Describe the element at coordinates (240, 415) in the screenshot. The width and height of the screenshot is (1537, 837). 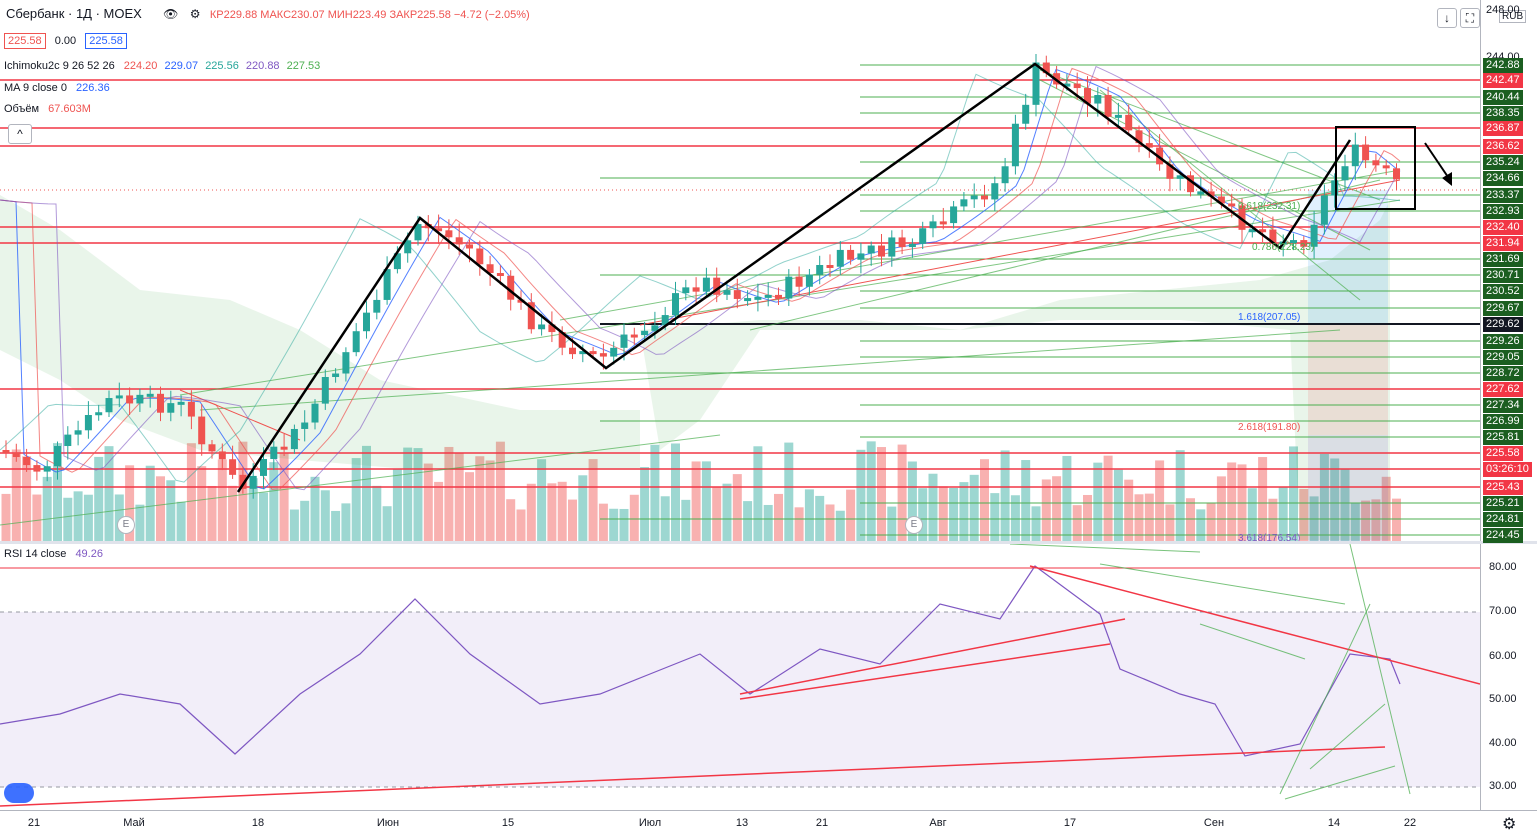
I see `trend-line` at that location.